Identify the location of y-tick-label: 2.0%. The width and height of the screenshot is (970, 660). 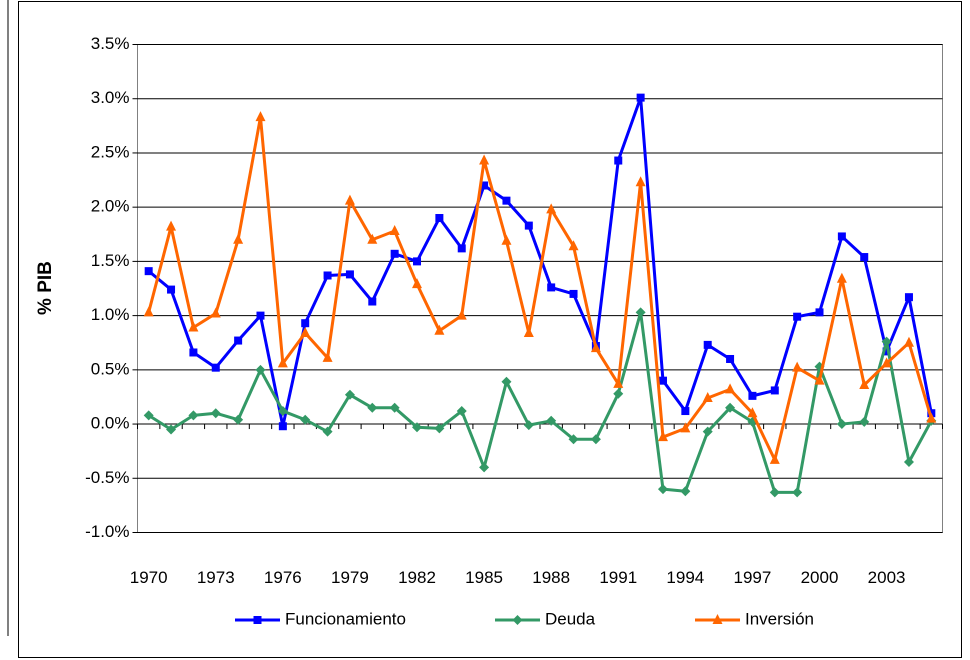
(110, 206).